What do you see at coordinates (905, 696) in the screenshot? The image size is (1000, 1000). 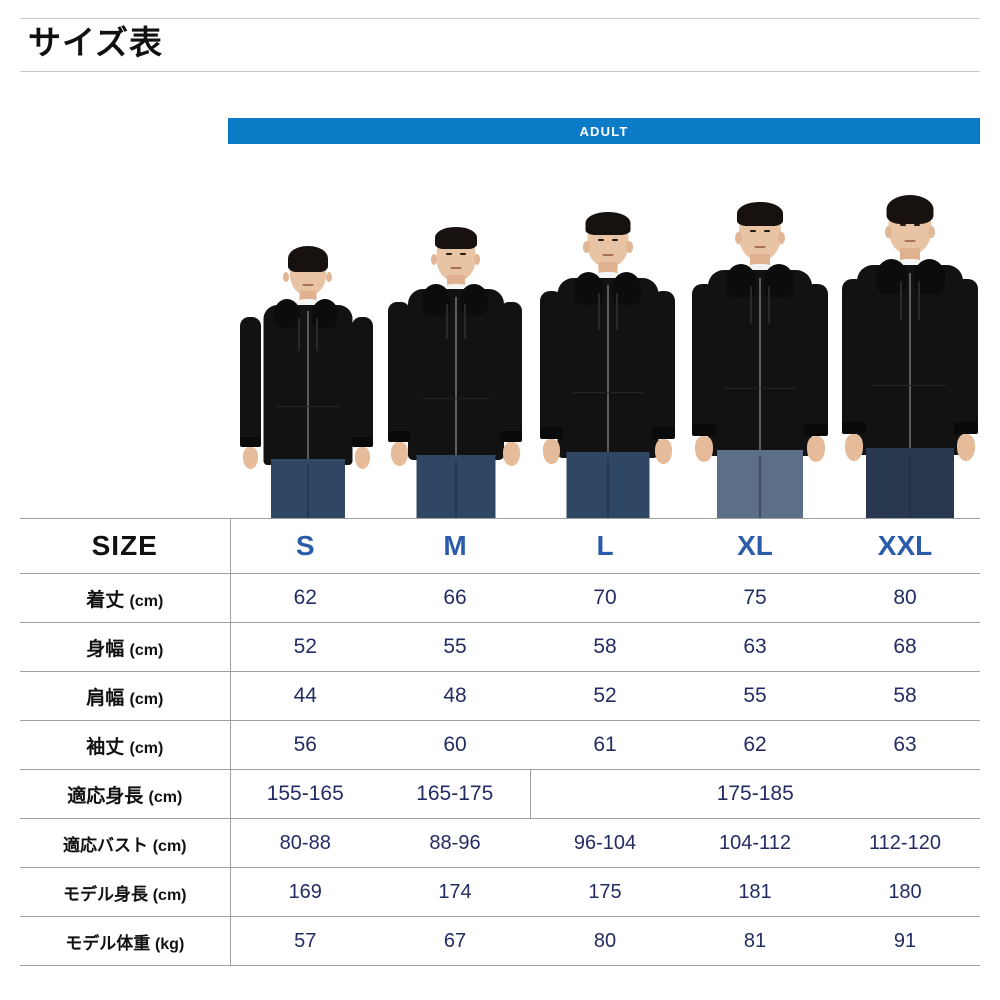 I see `cell-r2-c4: 58` at bounding box center [905, 696].